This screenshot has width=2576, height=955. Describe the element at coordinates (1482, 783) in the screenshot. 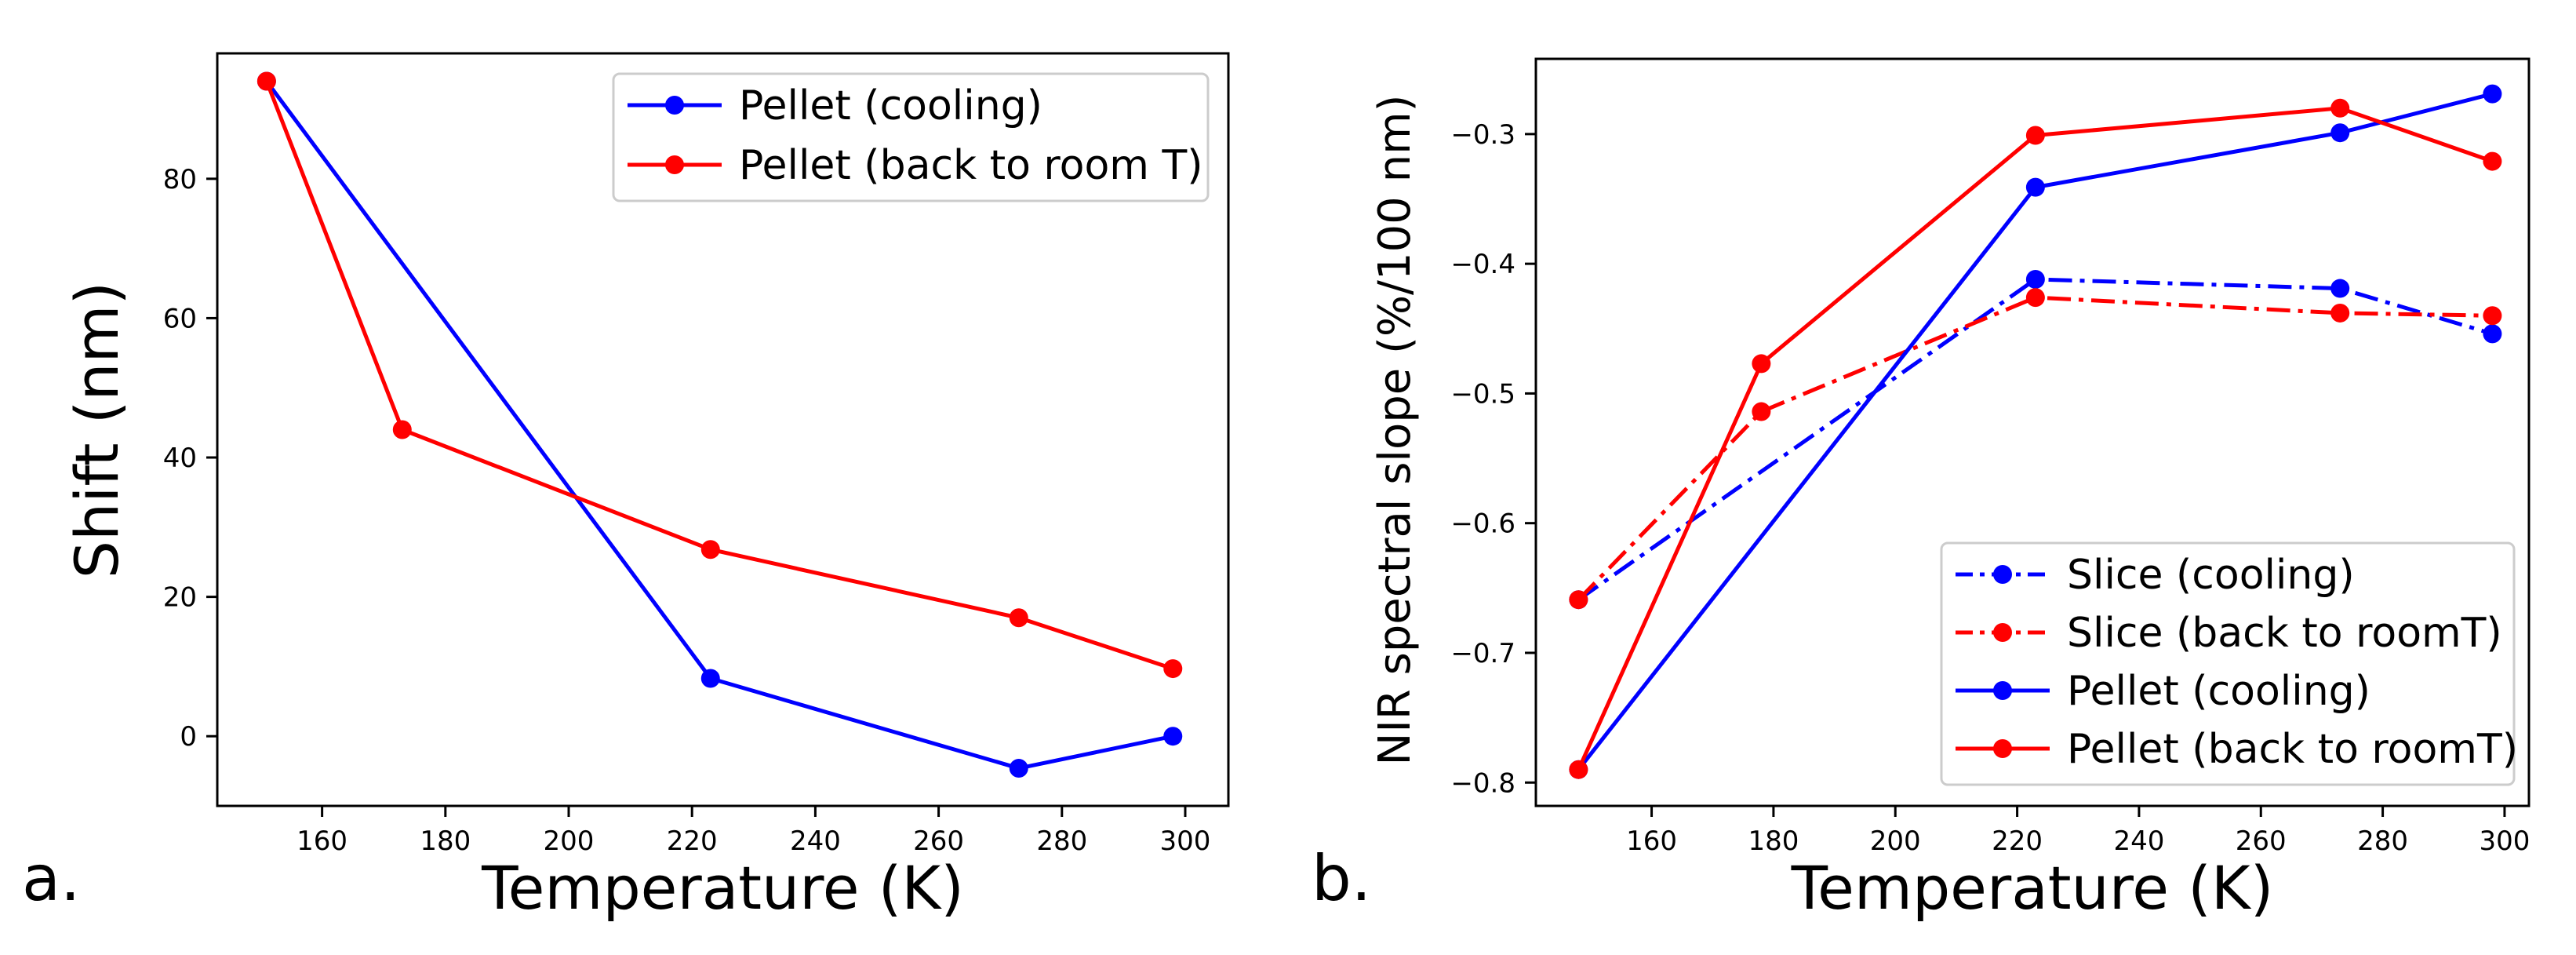

I see `y-tick-label: −0.8` at that location.